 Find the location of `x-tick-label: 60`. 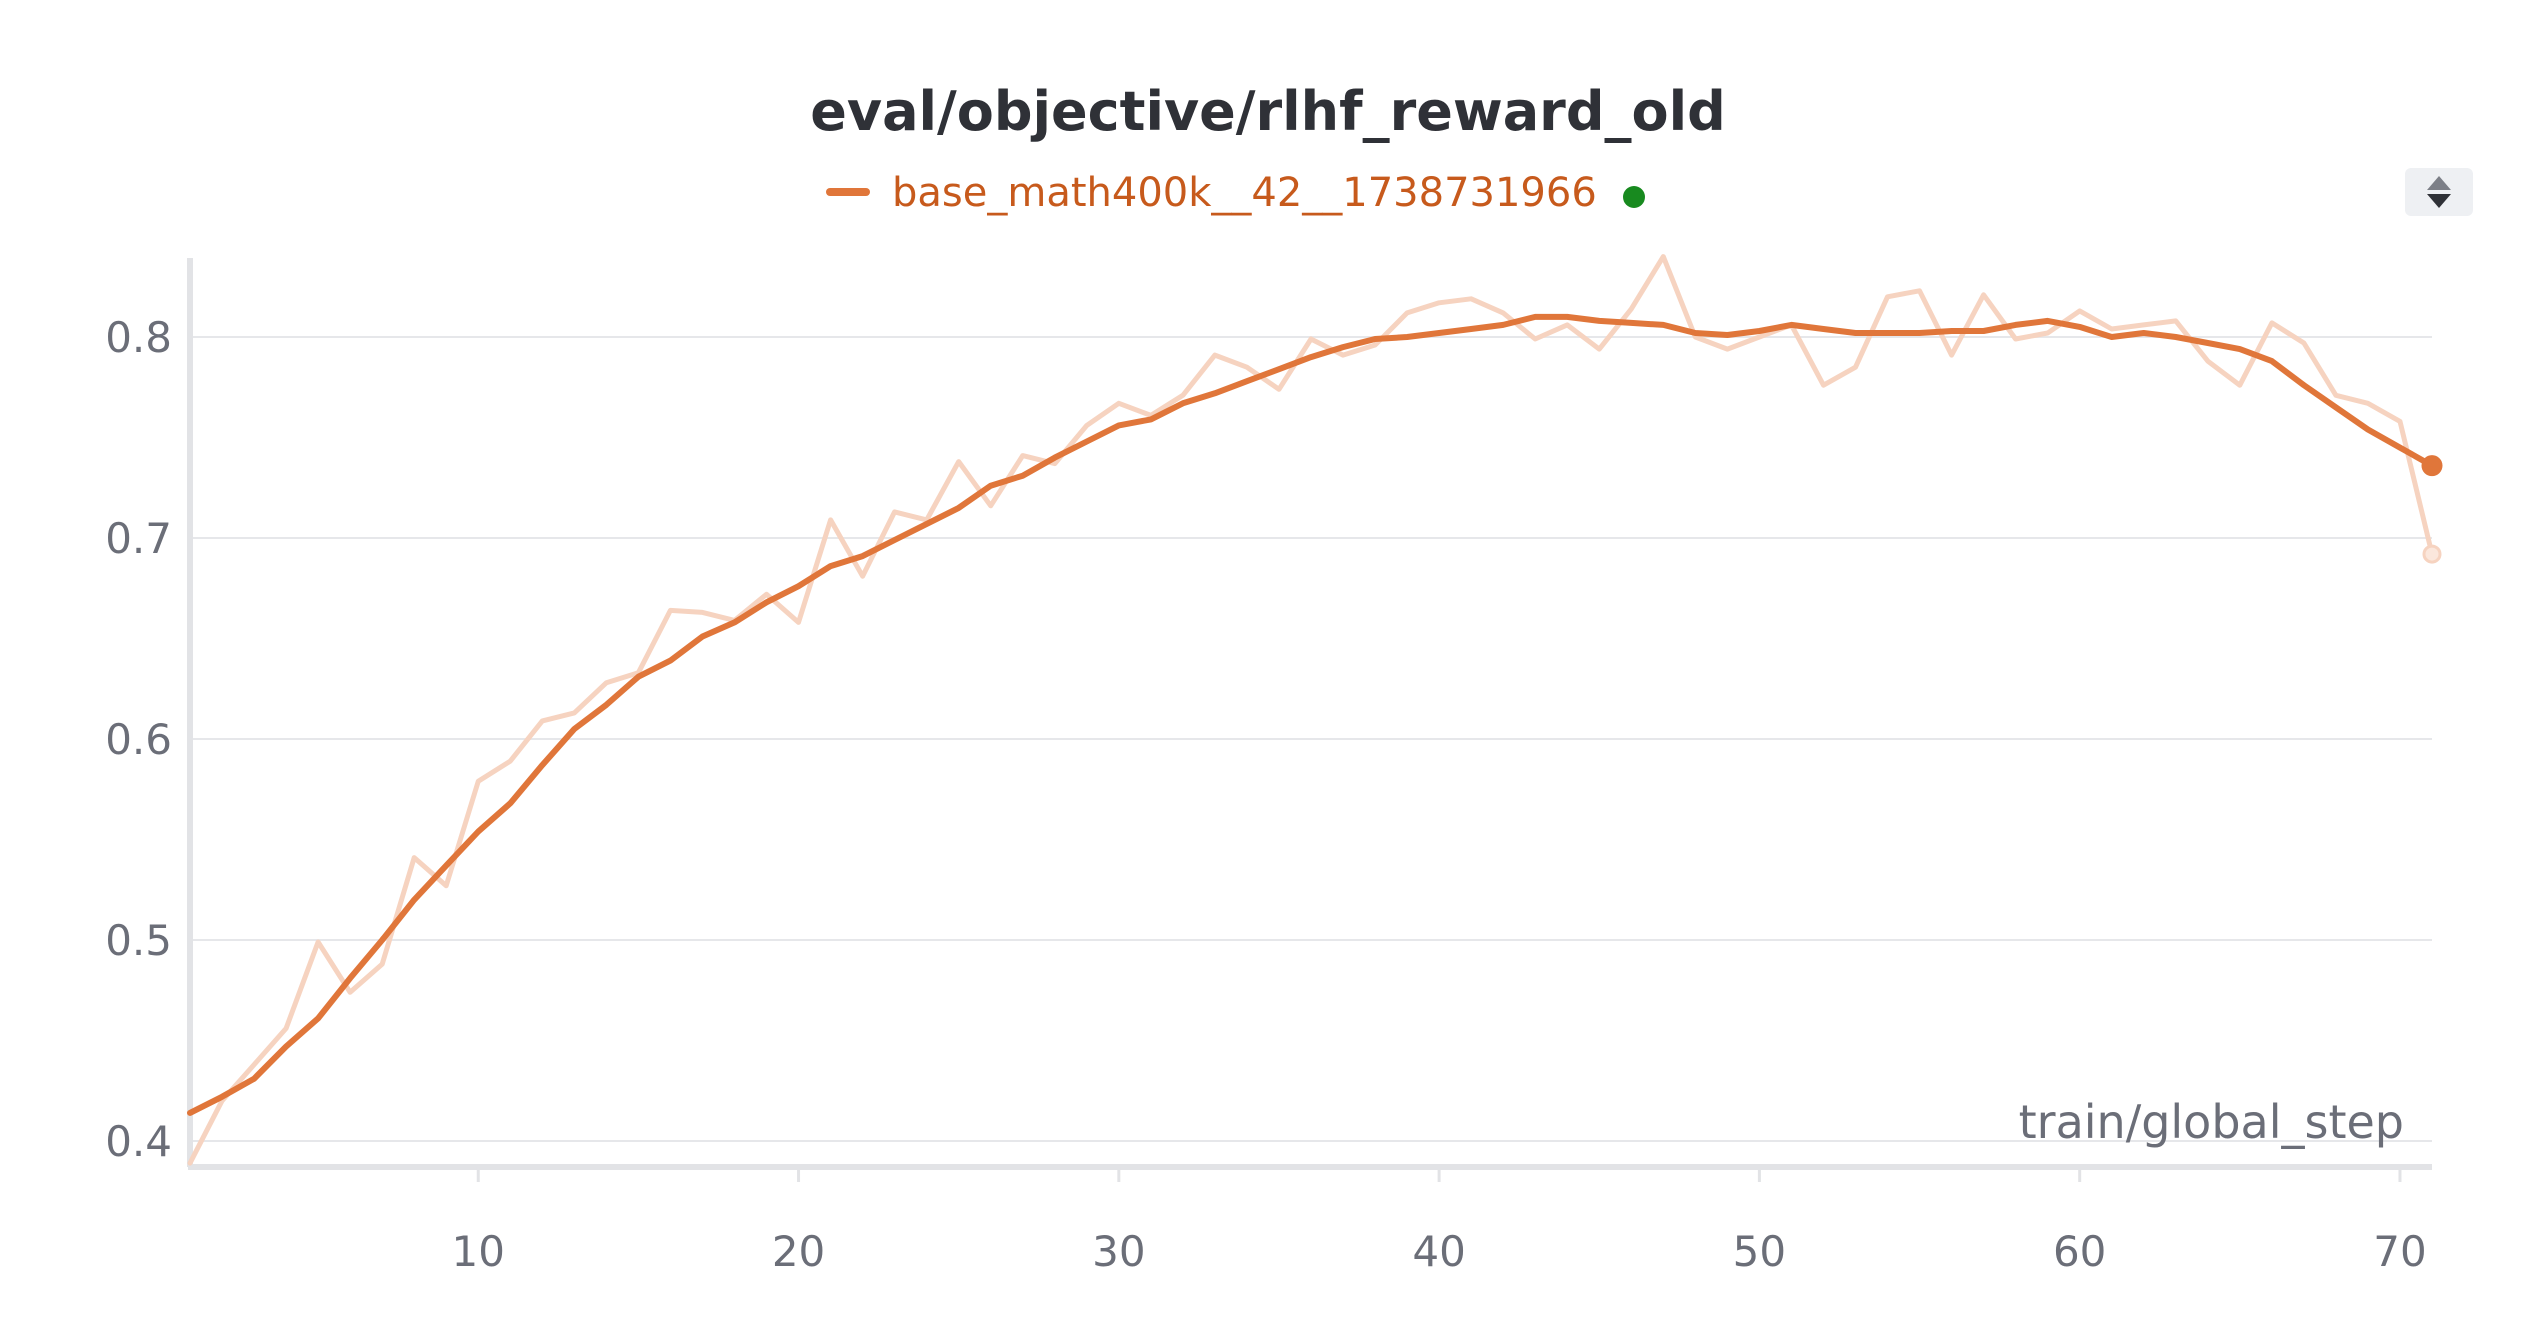

x-tick-label: 60 is located at coordinates (2079, 1251).